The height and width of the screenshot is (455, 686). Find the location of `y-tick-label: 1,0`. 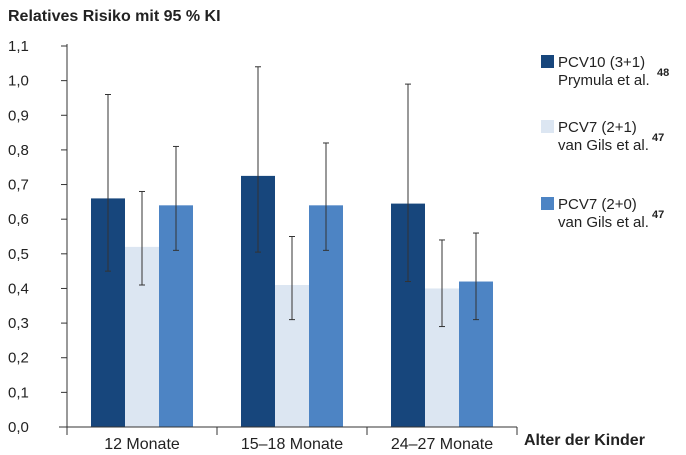

y-tick-label: 1,0 is located at coordinates (18, 81).